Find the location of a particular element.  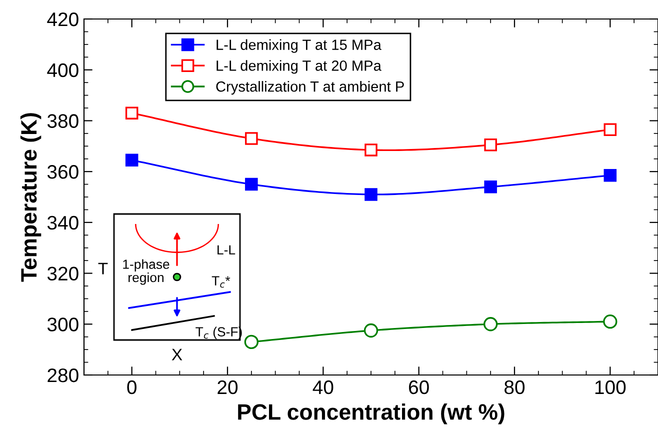

y-tick-label: 280 is located at coordinates (63, 375).